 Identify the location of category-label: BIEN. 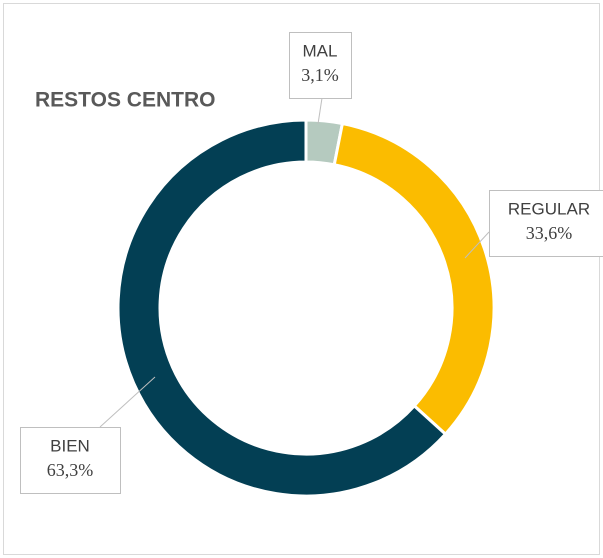
(70, 445).